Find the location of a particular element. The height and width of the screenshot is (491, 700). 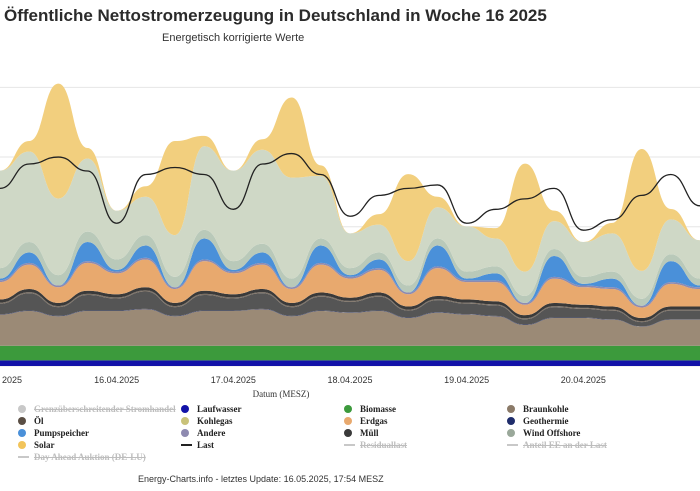

legend-item: Anteil EE an der Last is located at coordinates (582, 444).